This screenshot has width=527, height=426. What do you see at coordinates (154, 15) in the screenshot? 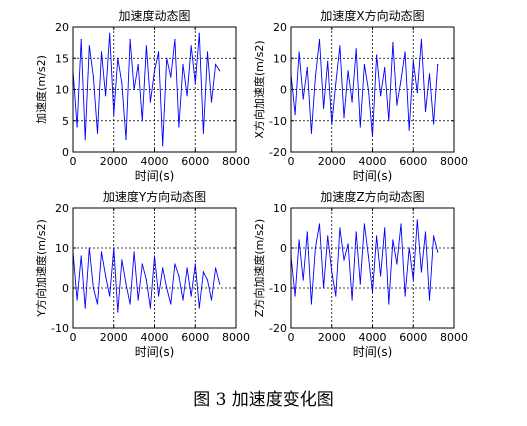
I see `chart-title: 加速度动态图` at bounding box center [154, 15].